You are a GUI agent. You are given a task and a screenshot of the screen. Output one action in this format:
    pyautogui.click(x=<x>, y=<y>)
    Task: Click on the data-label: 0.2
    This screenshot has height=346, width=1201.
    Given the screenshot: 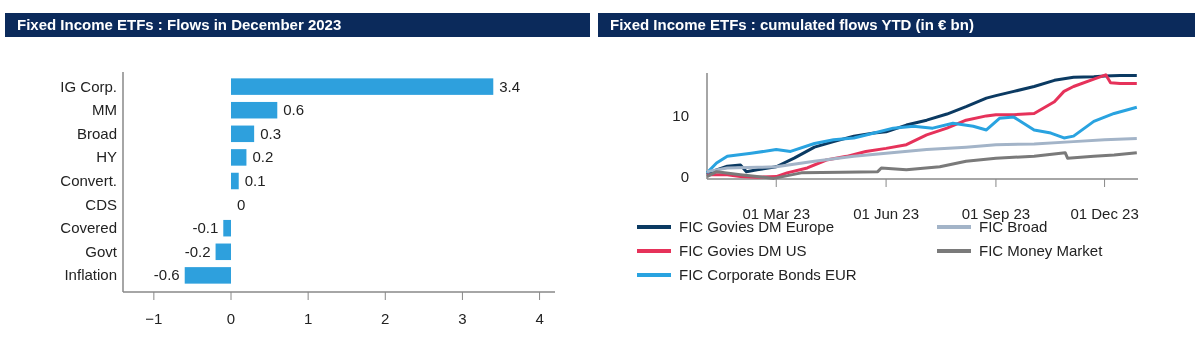 What is the action you would take?
    pyautogui.click(x=263, y=157)
    